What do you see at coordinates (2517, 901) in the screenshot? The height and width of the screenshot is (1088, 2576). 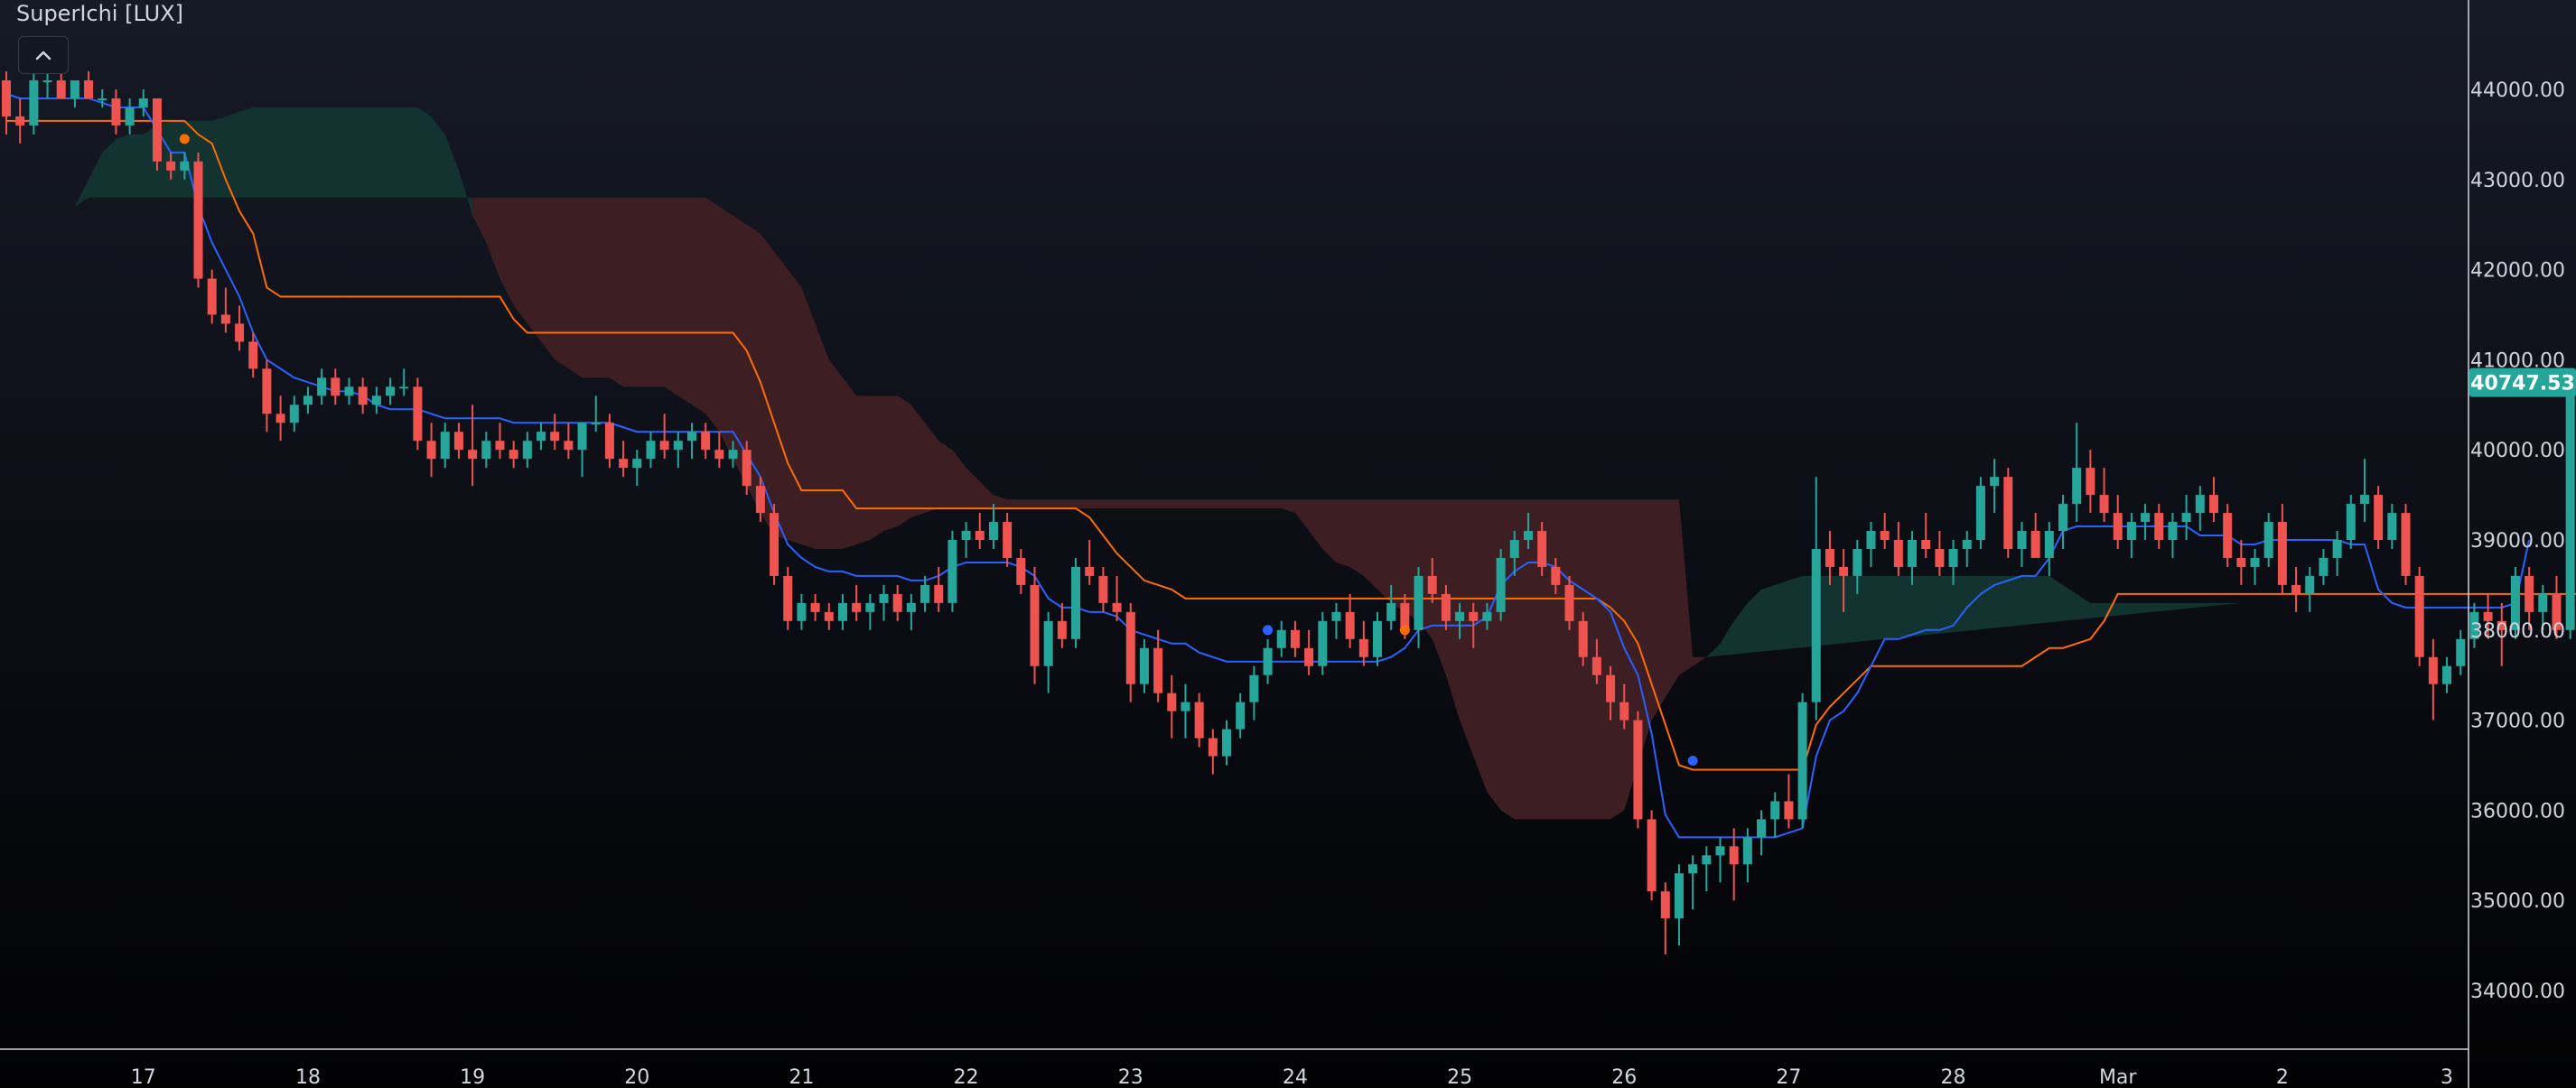 I see `price-tick-label: 35000.00` at bounding box center [2517, 901].